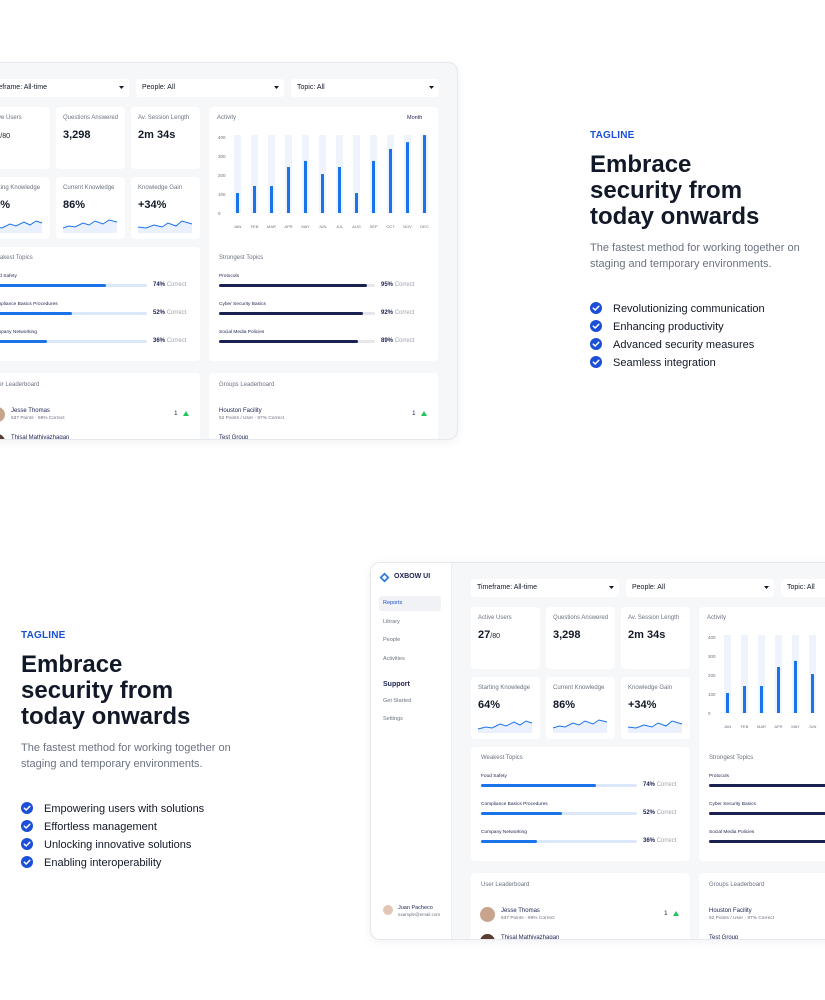 The image size is (825, 1000). I want to click on topic-name: Social Media Policies, so click(242, 332).